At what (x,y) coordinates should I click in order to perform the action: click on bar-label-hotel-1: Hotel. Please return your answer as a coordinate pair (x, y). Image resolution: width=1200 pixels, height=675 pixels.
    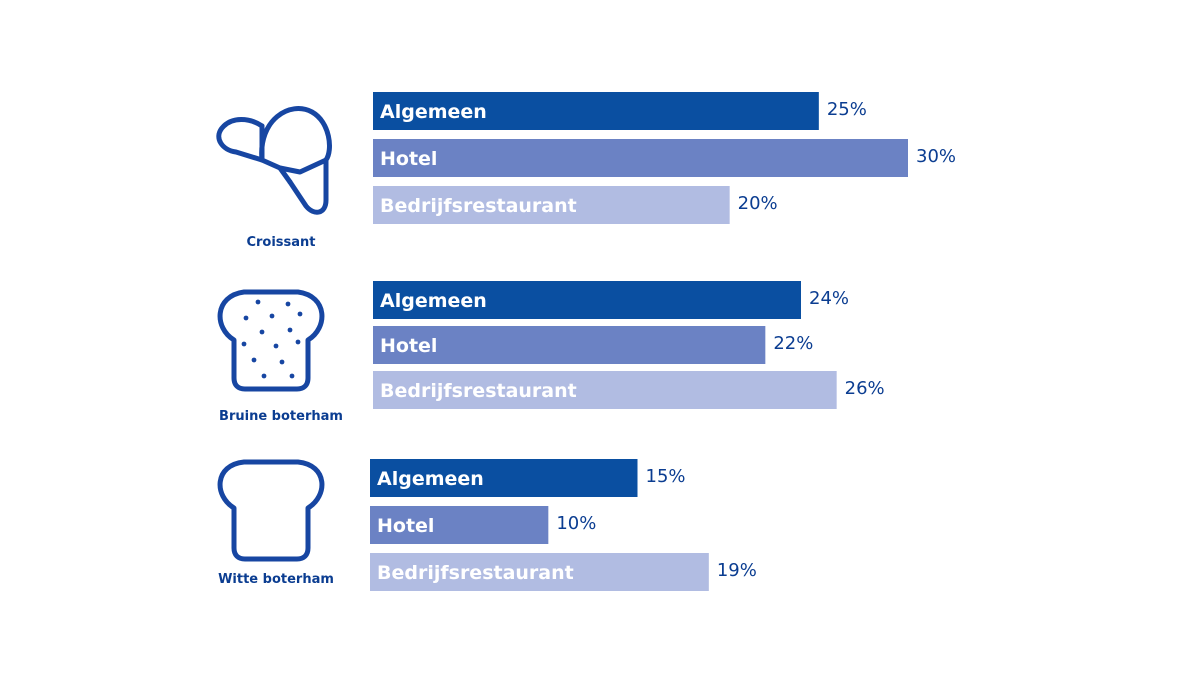
    Looking at the image, I should click on (408, 346).